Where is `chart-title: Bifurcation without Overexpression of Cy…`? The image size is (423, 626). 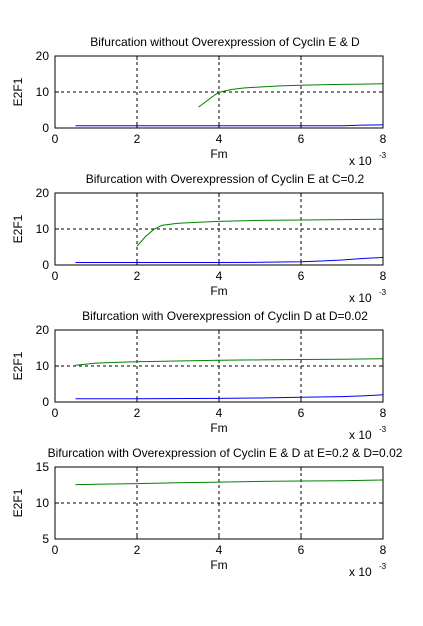
chart-title: Bifurcation without Overexpression of Cy… is located at coordinates (225, 42).